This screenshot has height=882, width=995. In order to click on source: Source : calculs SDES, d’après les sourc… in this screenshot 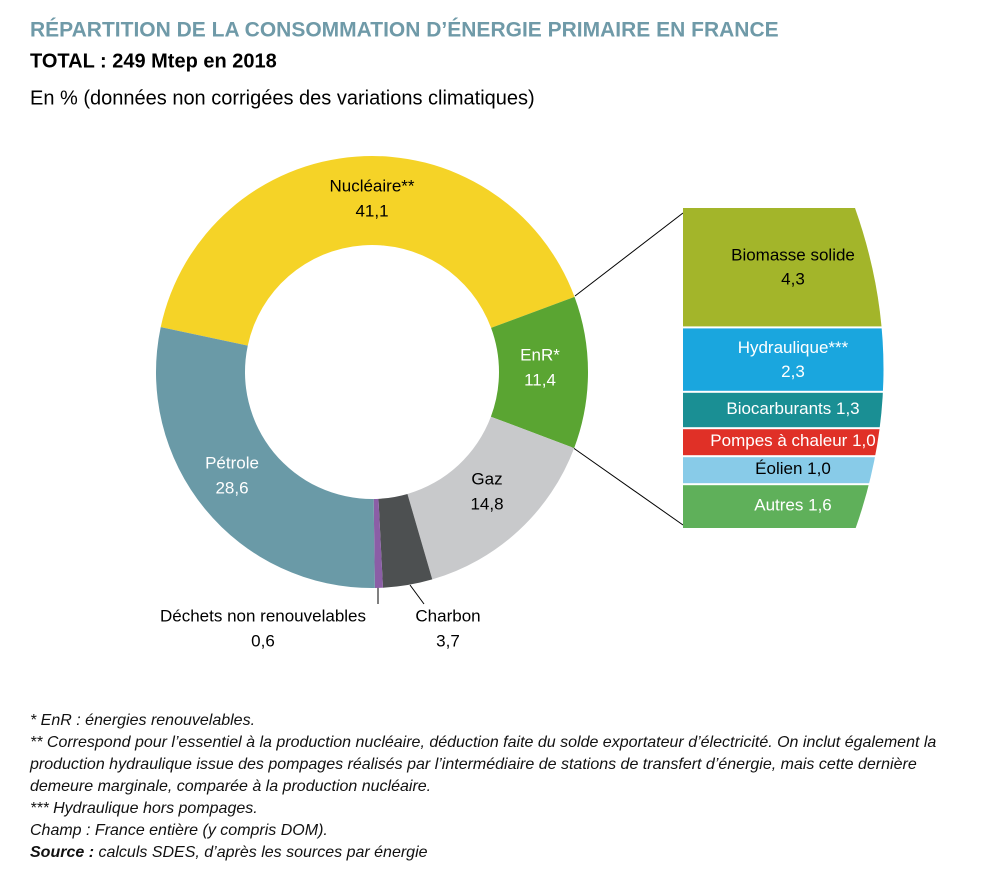, I will do `click(502, 853)`.